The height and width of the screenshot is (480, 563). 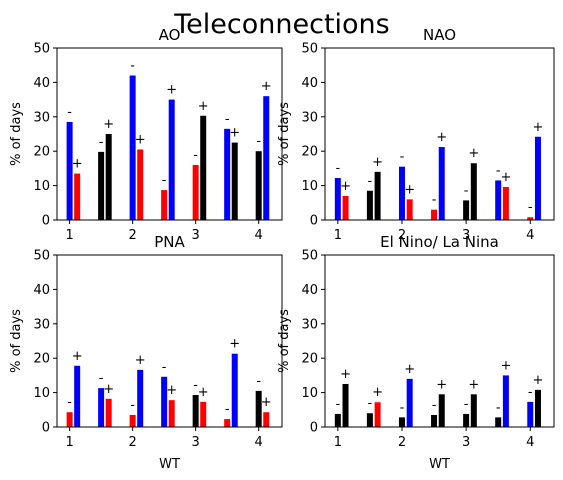 What do you see at coordinates (345, 186) in the screenshot?
I see `bar-sign-label-2-2: +` at bounding box center [345, 186].